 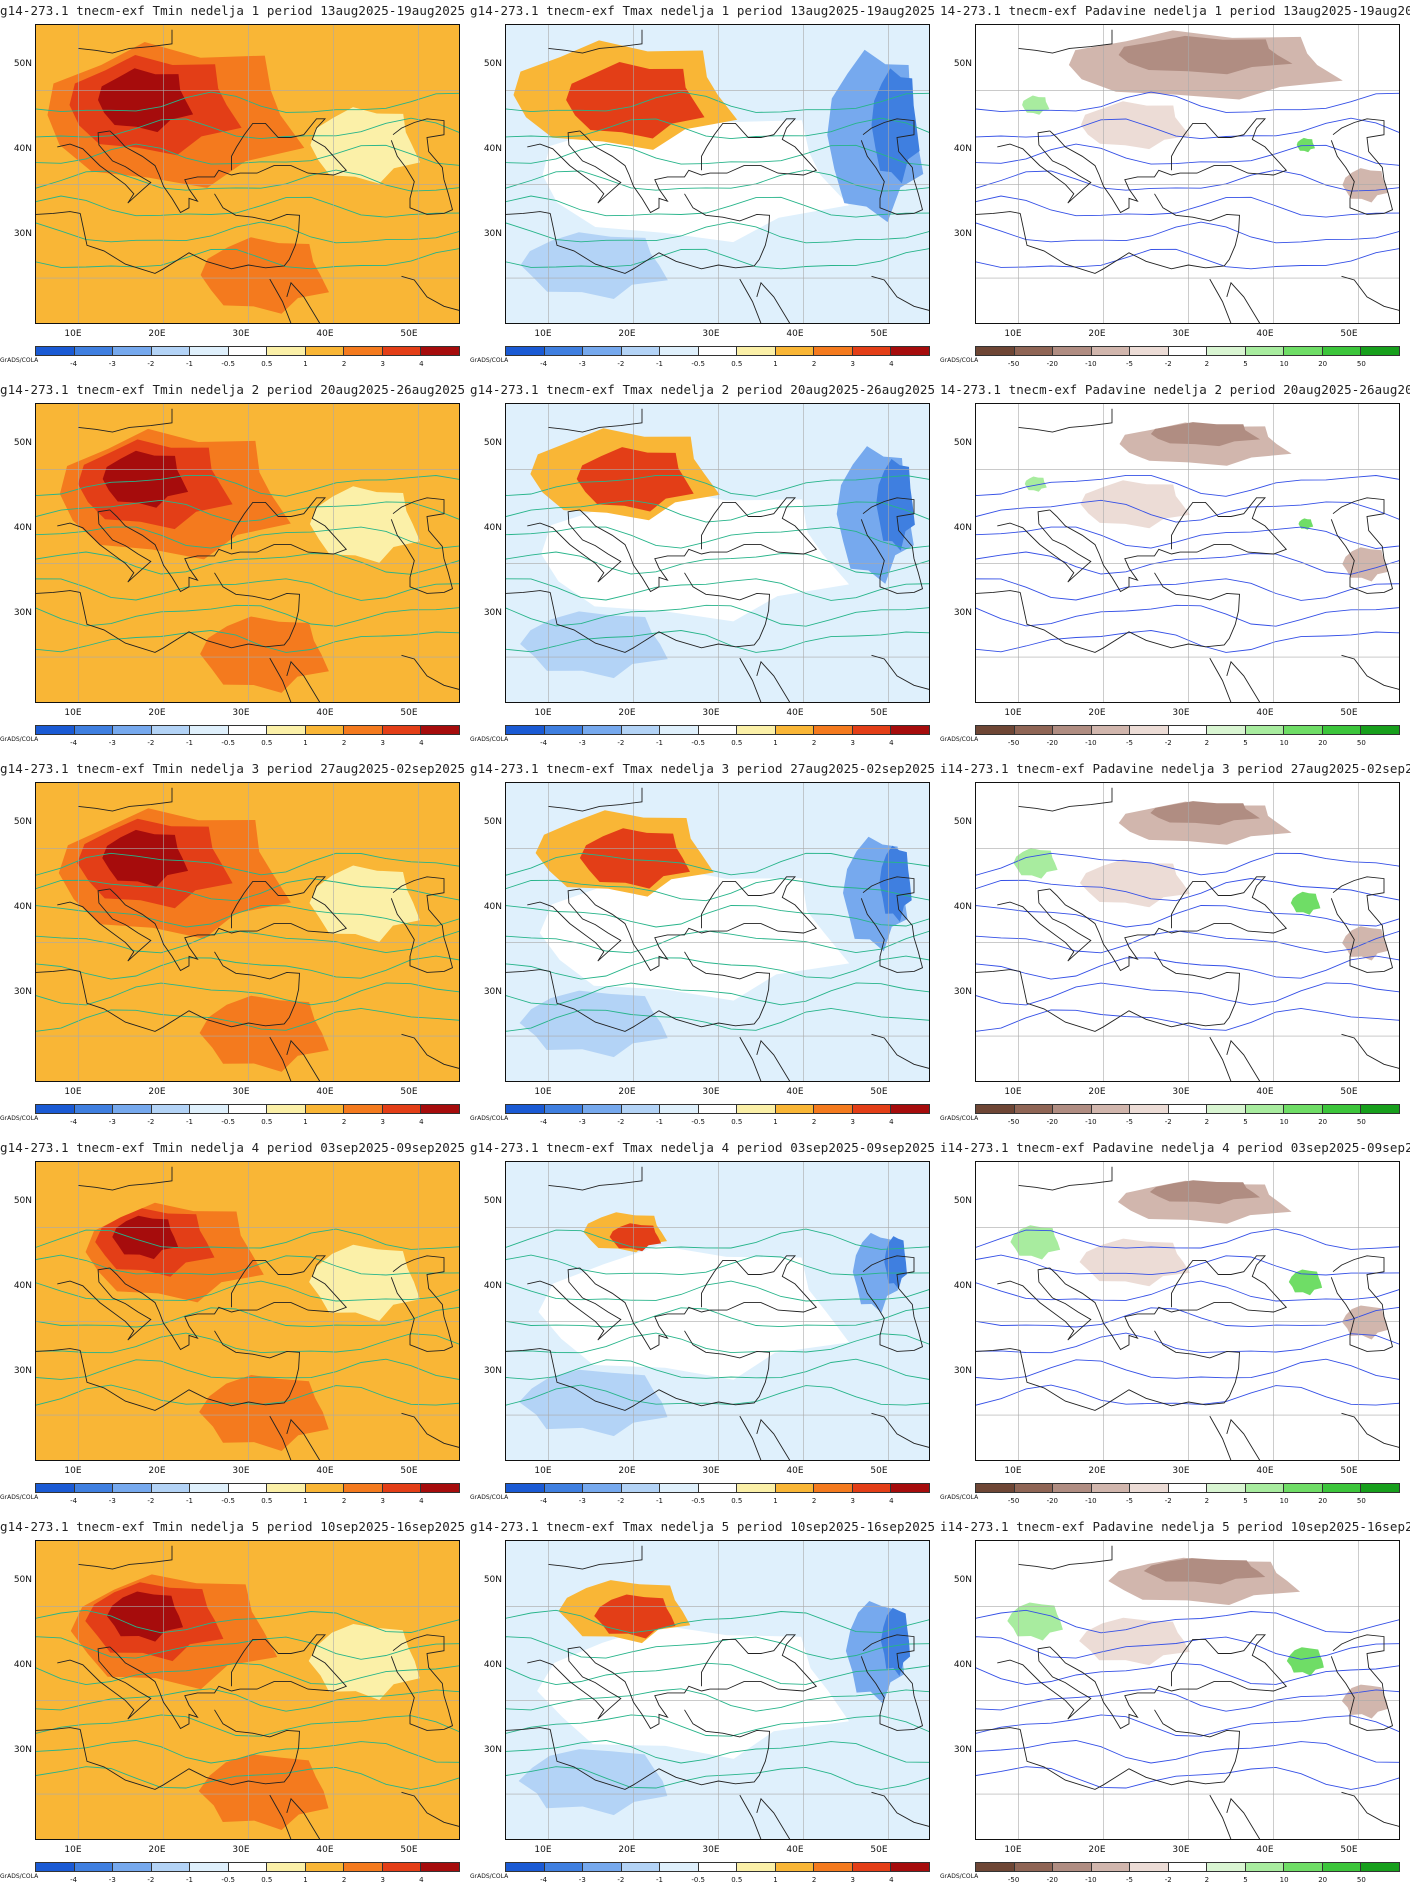 What do you see at coordinates (698, 1501) in the screenshot?
I see `color-scale-label: -0.5` at bounding box center [698, 1501].